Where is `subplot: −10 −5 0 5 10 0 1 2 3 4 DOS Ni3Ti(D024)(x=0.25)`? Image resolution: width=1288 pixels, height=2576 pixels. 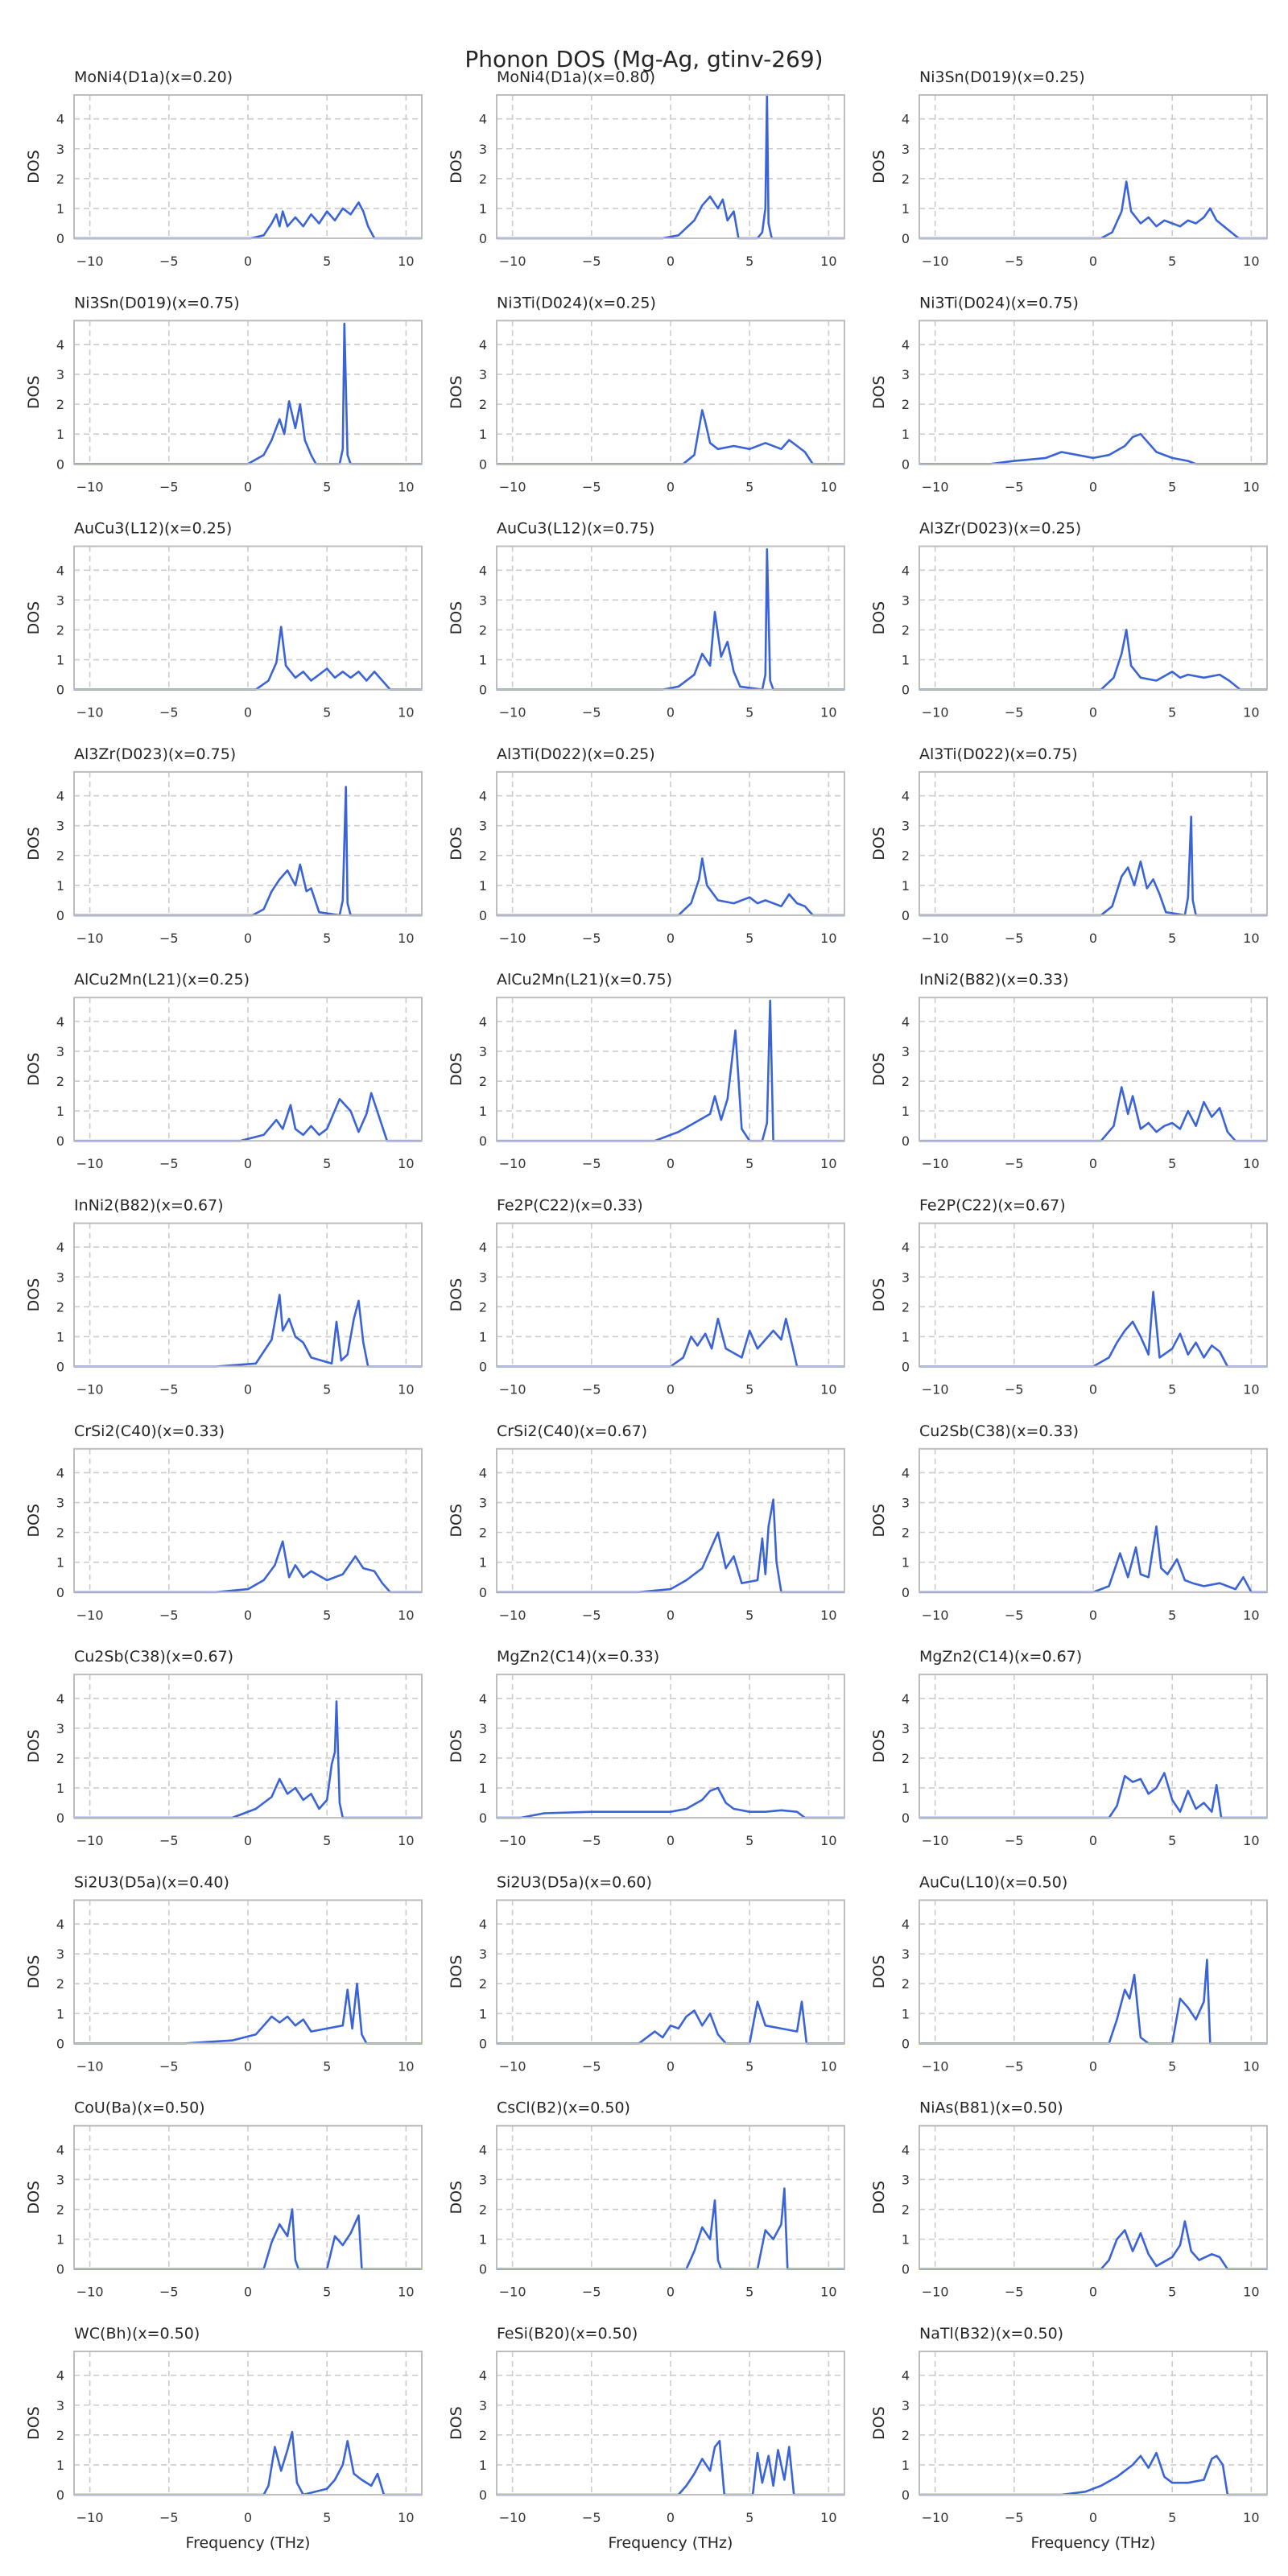
subplot: −10 −5 0 5 10 0 1 2 3 4 DOS Ni3Ti(D024)(x=0.25) is located at coordinates (646, 394).